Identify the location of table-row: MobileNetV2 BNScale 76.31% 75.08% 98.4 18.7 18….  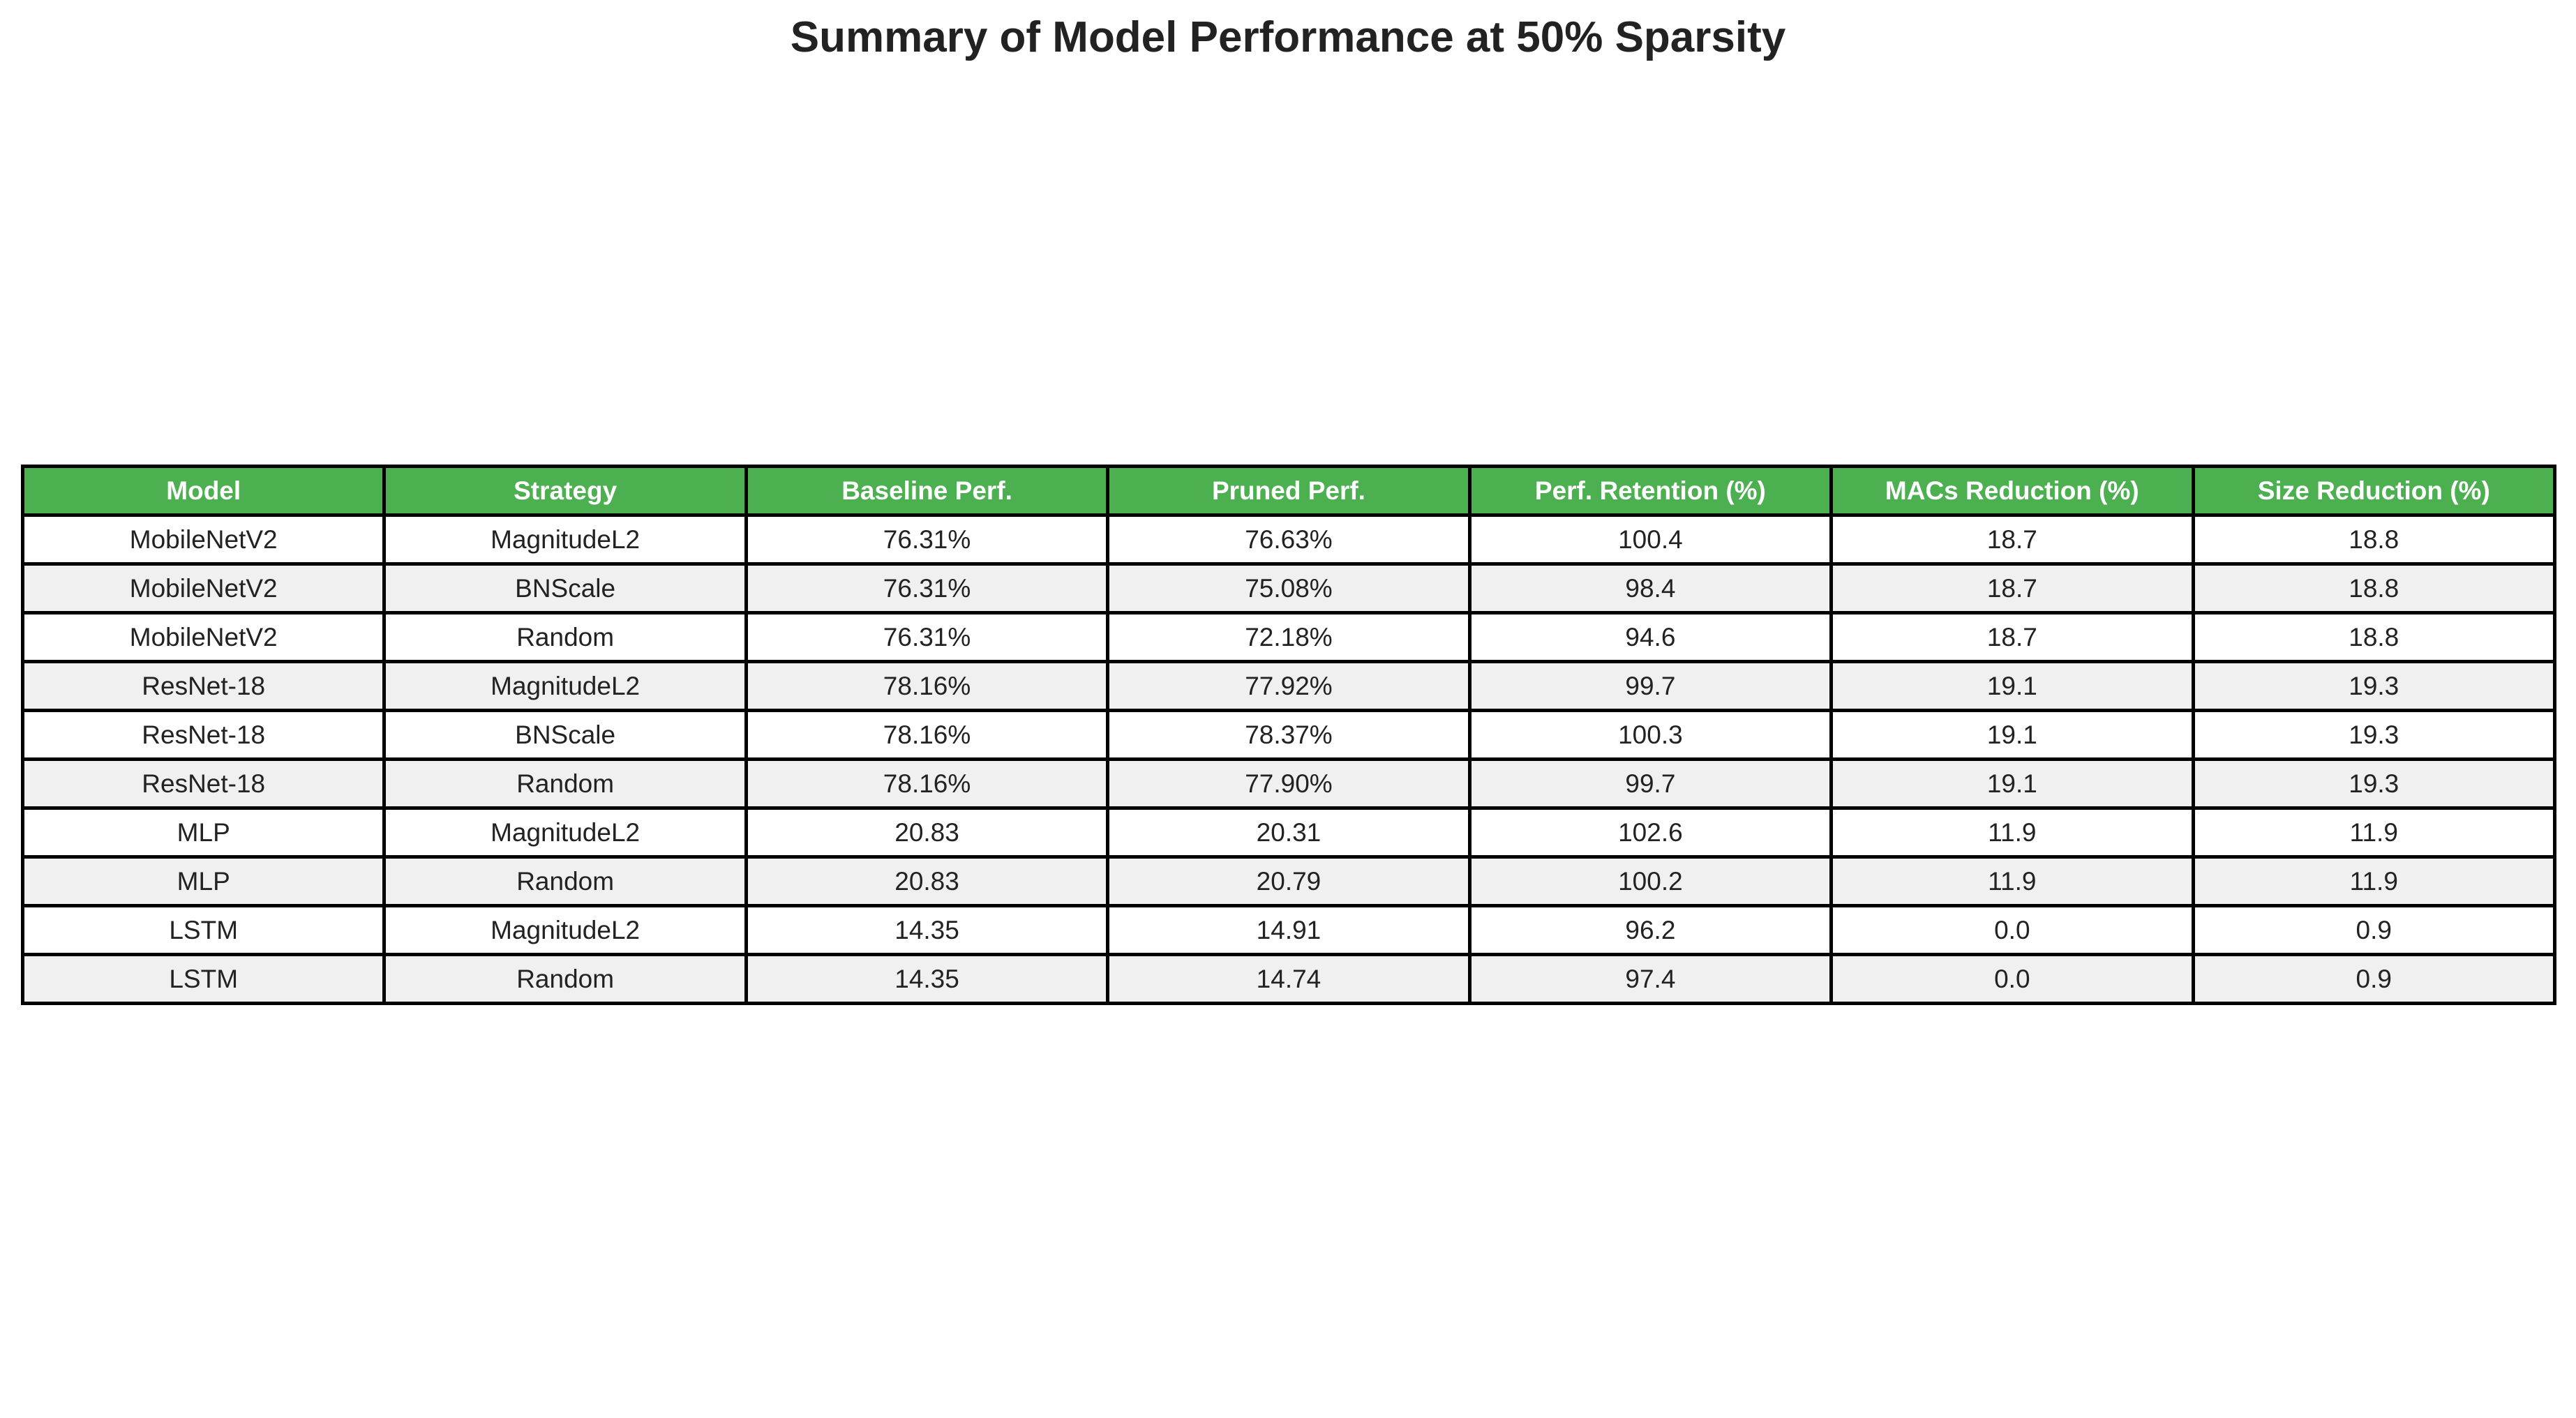
(1288, 588).